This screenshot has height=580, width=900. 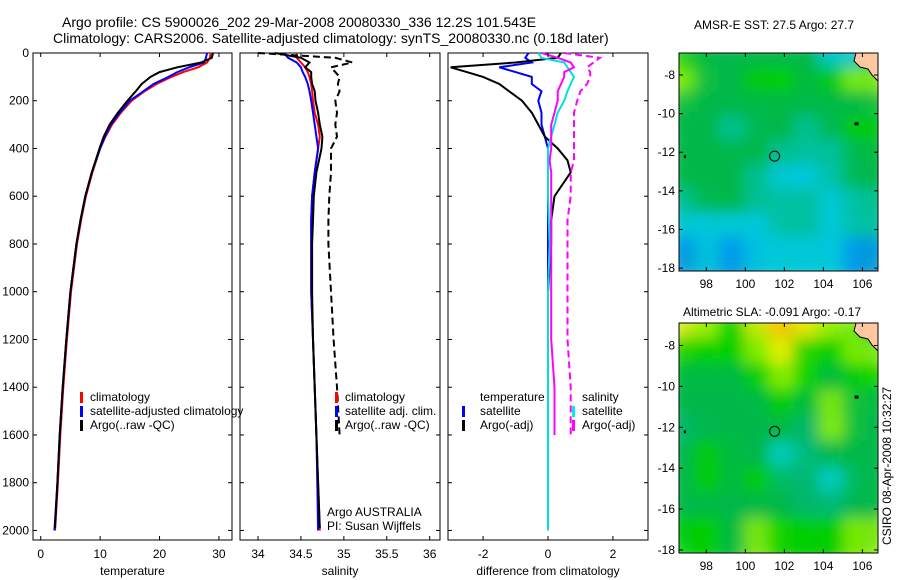 I want to click on x-tick-label: 35.5, so click(x=387, y=554).